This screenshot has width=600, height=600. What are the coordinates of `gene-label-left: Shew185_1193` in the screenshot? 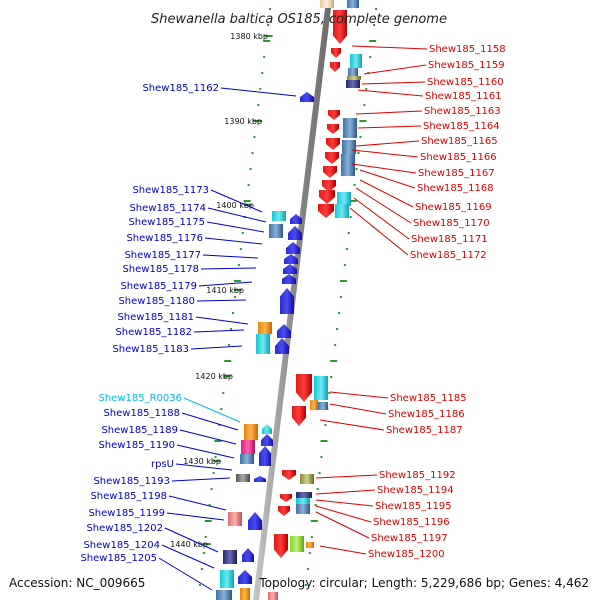 It's located at (131, 481).